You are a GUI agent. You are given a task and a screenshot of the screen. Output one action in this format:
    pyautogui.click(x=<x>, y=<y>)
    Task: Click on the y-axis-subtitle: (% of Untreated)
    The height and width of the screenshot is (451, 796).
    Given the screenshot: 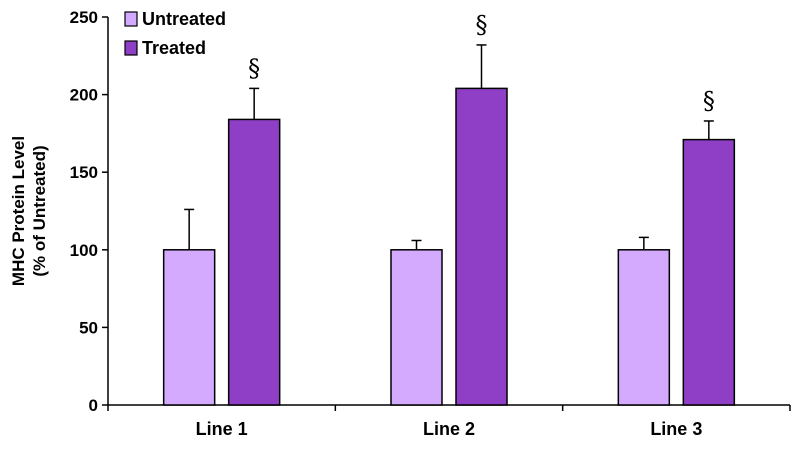 What is the action you would take?
    pyautogui.click(x=39, y=210)
    